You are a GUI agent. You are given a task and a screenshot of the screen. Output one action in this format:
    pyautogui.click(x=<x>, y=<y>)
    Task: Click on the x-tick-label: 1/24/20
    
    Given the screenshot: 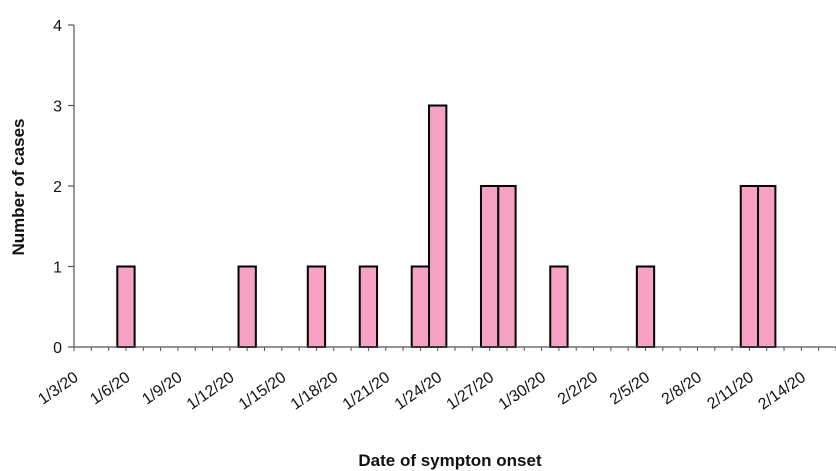 What is the action you would take?
    pyautogui.click(x=419, y=391)
    